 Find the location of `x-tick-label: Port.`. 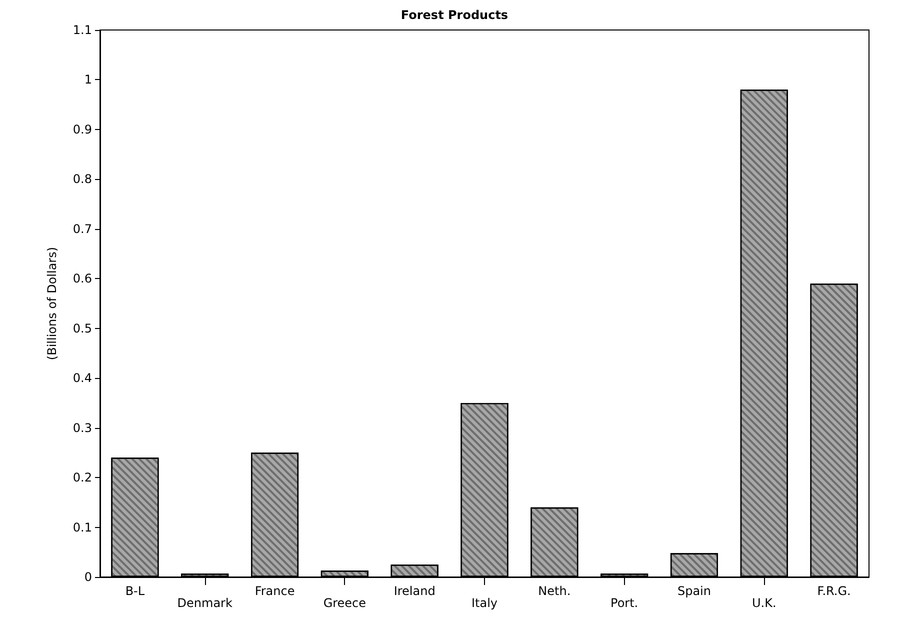

x-tick-label: Port. is located at coordinates (624, 603).